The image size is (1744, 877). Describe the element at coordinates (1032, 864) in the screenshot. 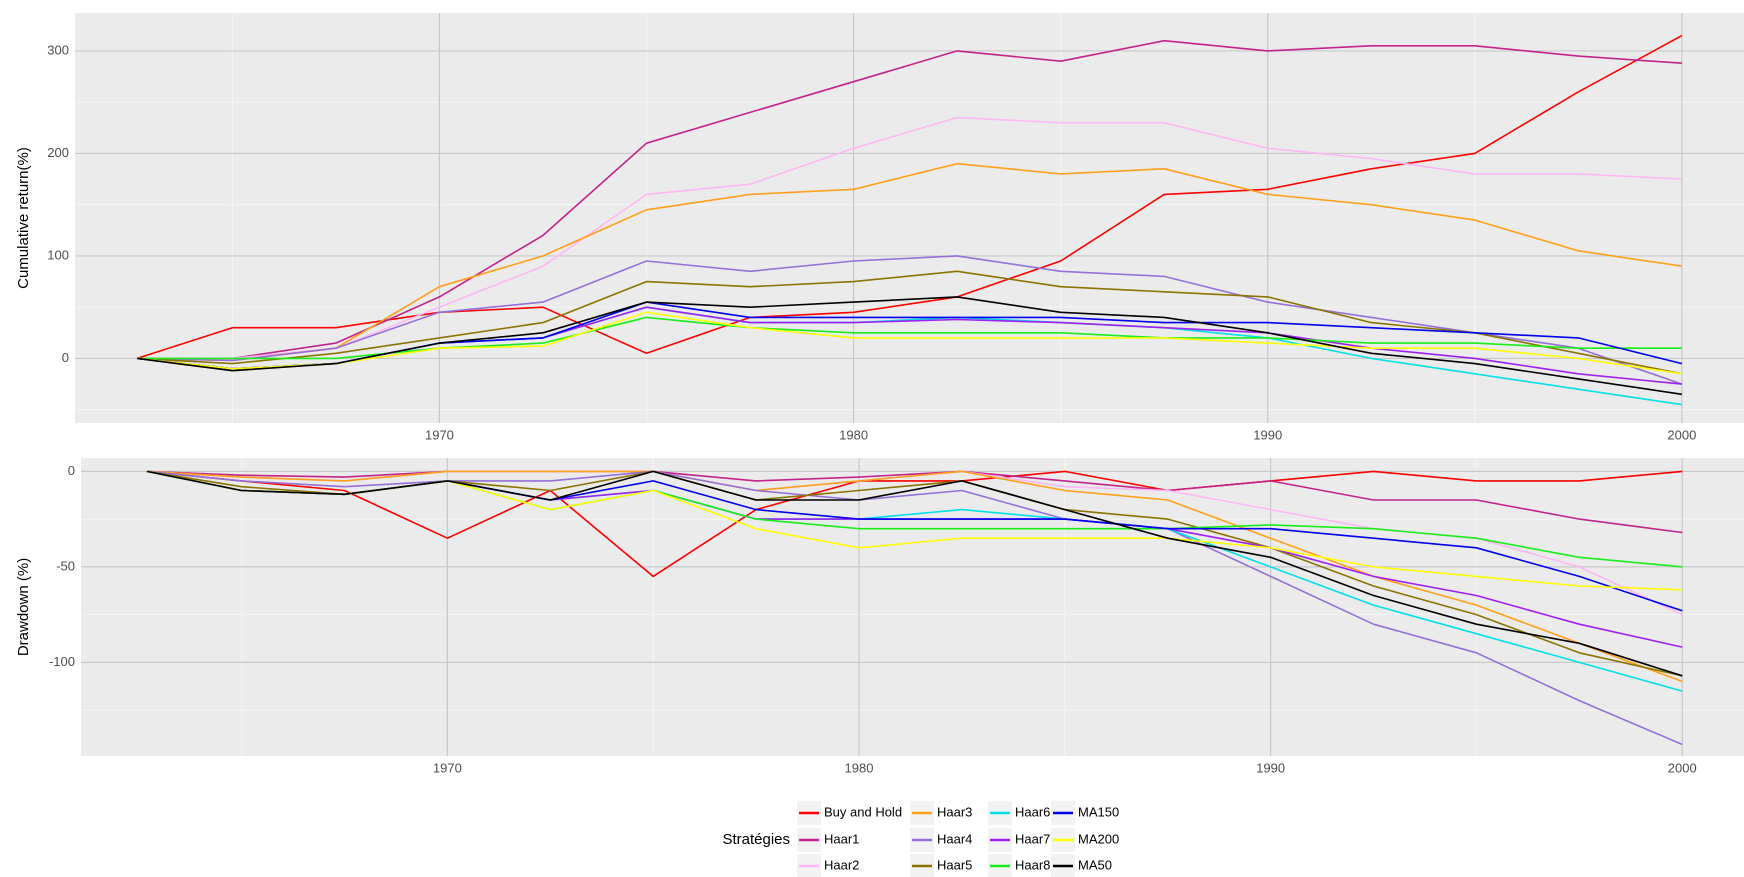

I see `legend-label: Haar8` at that location.